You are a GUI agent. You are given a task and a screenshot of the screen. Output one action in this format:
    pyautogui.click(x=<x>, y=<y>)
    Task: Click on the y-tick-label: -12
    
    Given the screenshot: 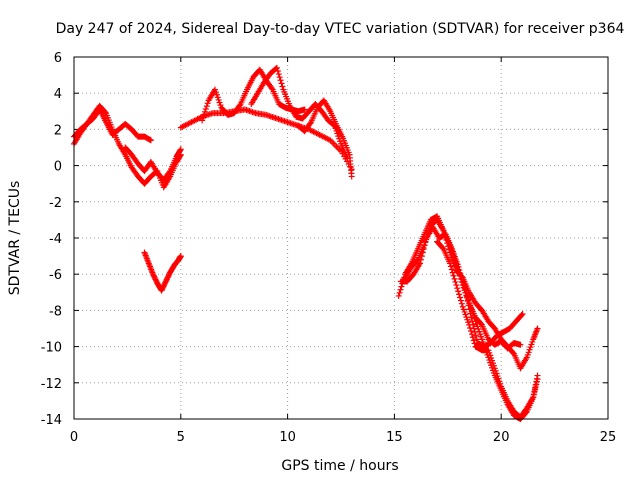 What is the action you would take?
    pyautogui.click(x=51, y=384)
    